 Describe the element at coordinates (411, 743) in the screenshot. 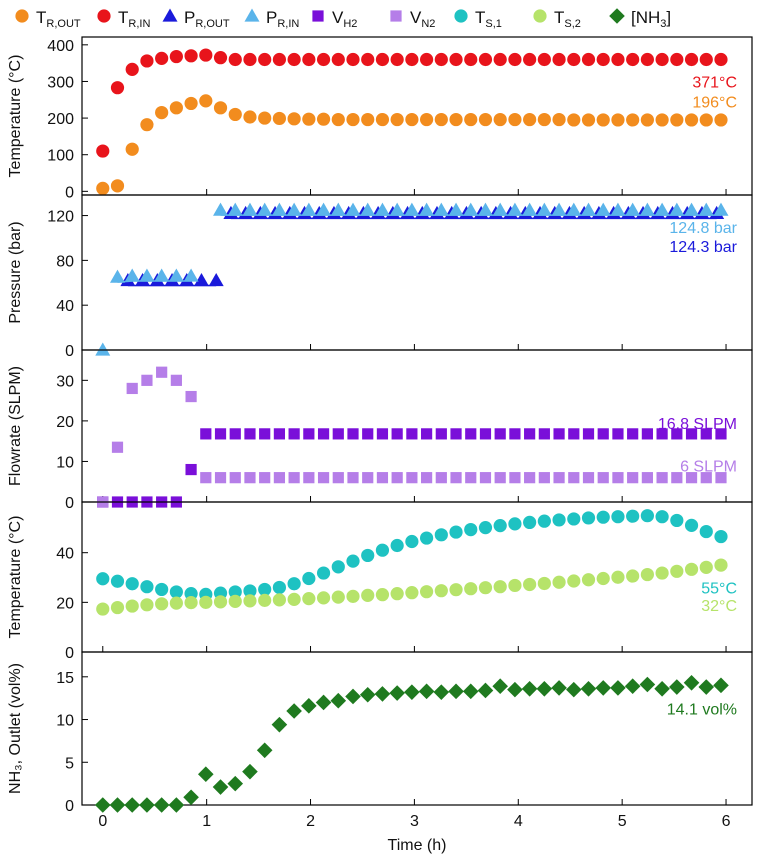

I see `series-[NH3]` at that location.